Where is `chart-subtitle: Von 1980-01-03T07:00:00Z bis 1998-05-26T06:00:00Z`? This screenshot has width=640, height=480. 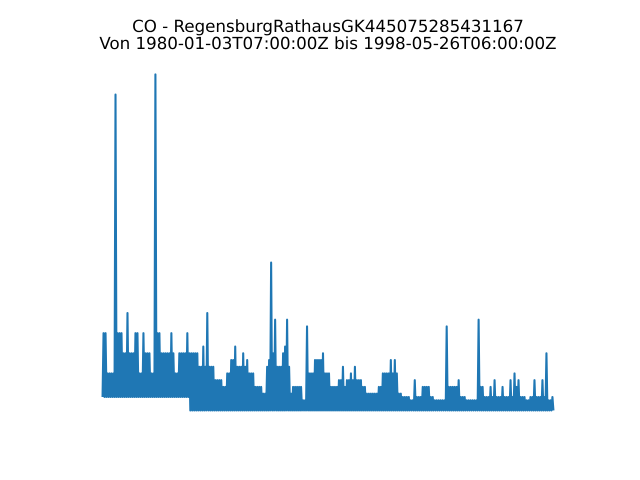
chart-subtitle: Von 1980-01-03T07:00:00Z bis 1998-05-26T06:00:00Z is located at coordinates (327, 43).